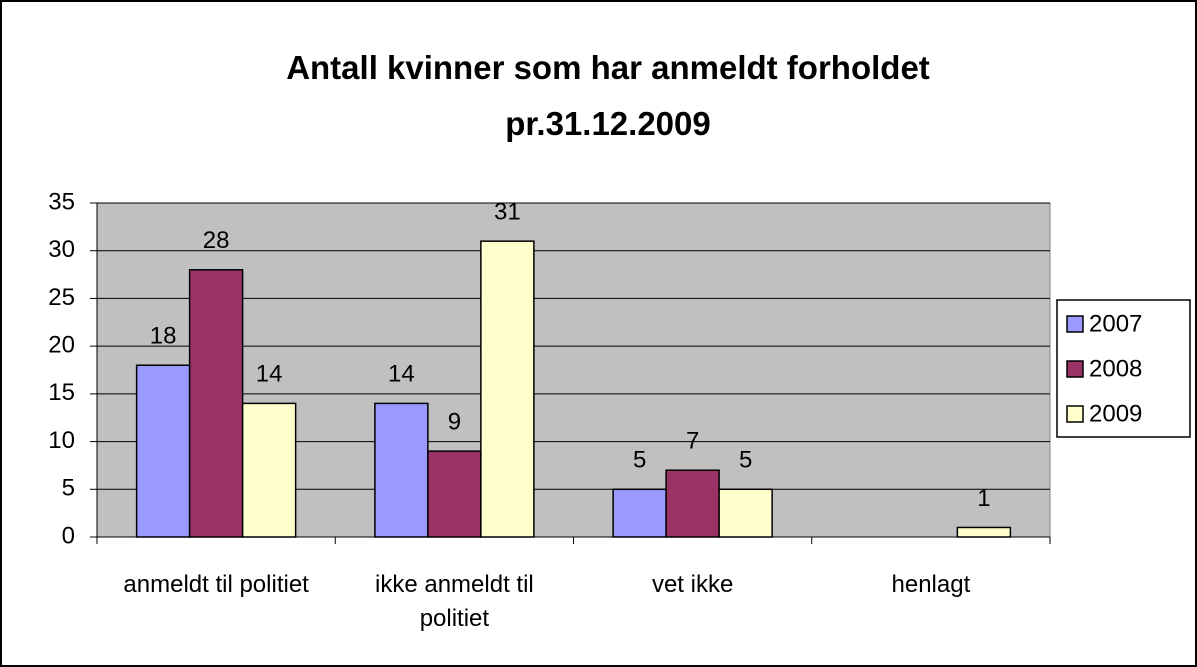 The image size is (1197, 667). I want to click on y-tick-label: 0, so click(68, 535).